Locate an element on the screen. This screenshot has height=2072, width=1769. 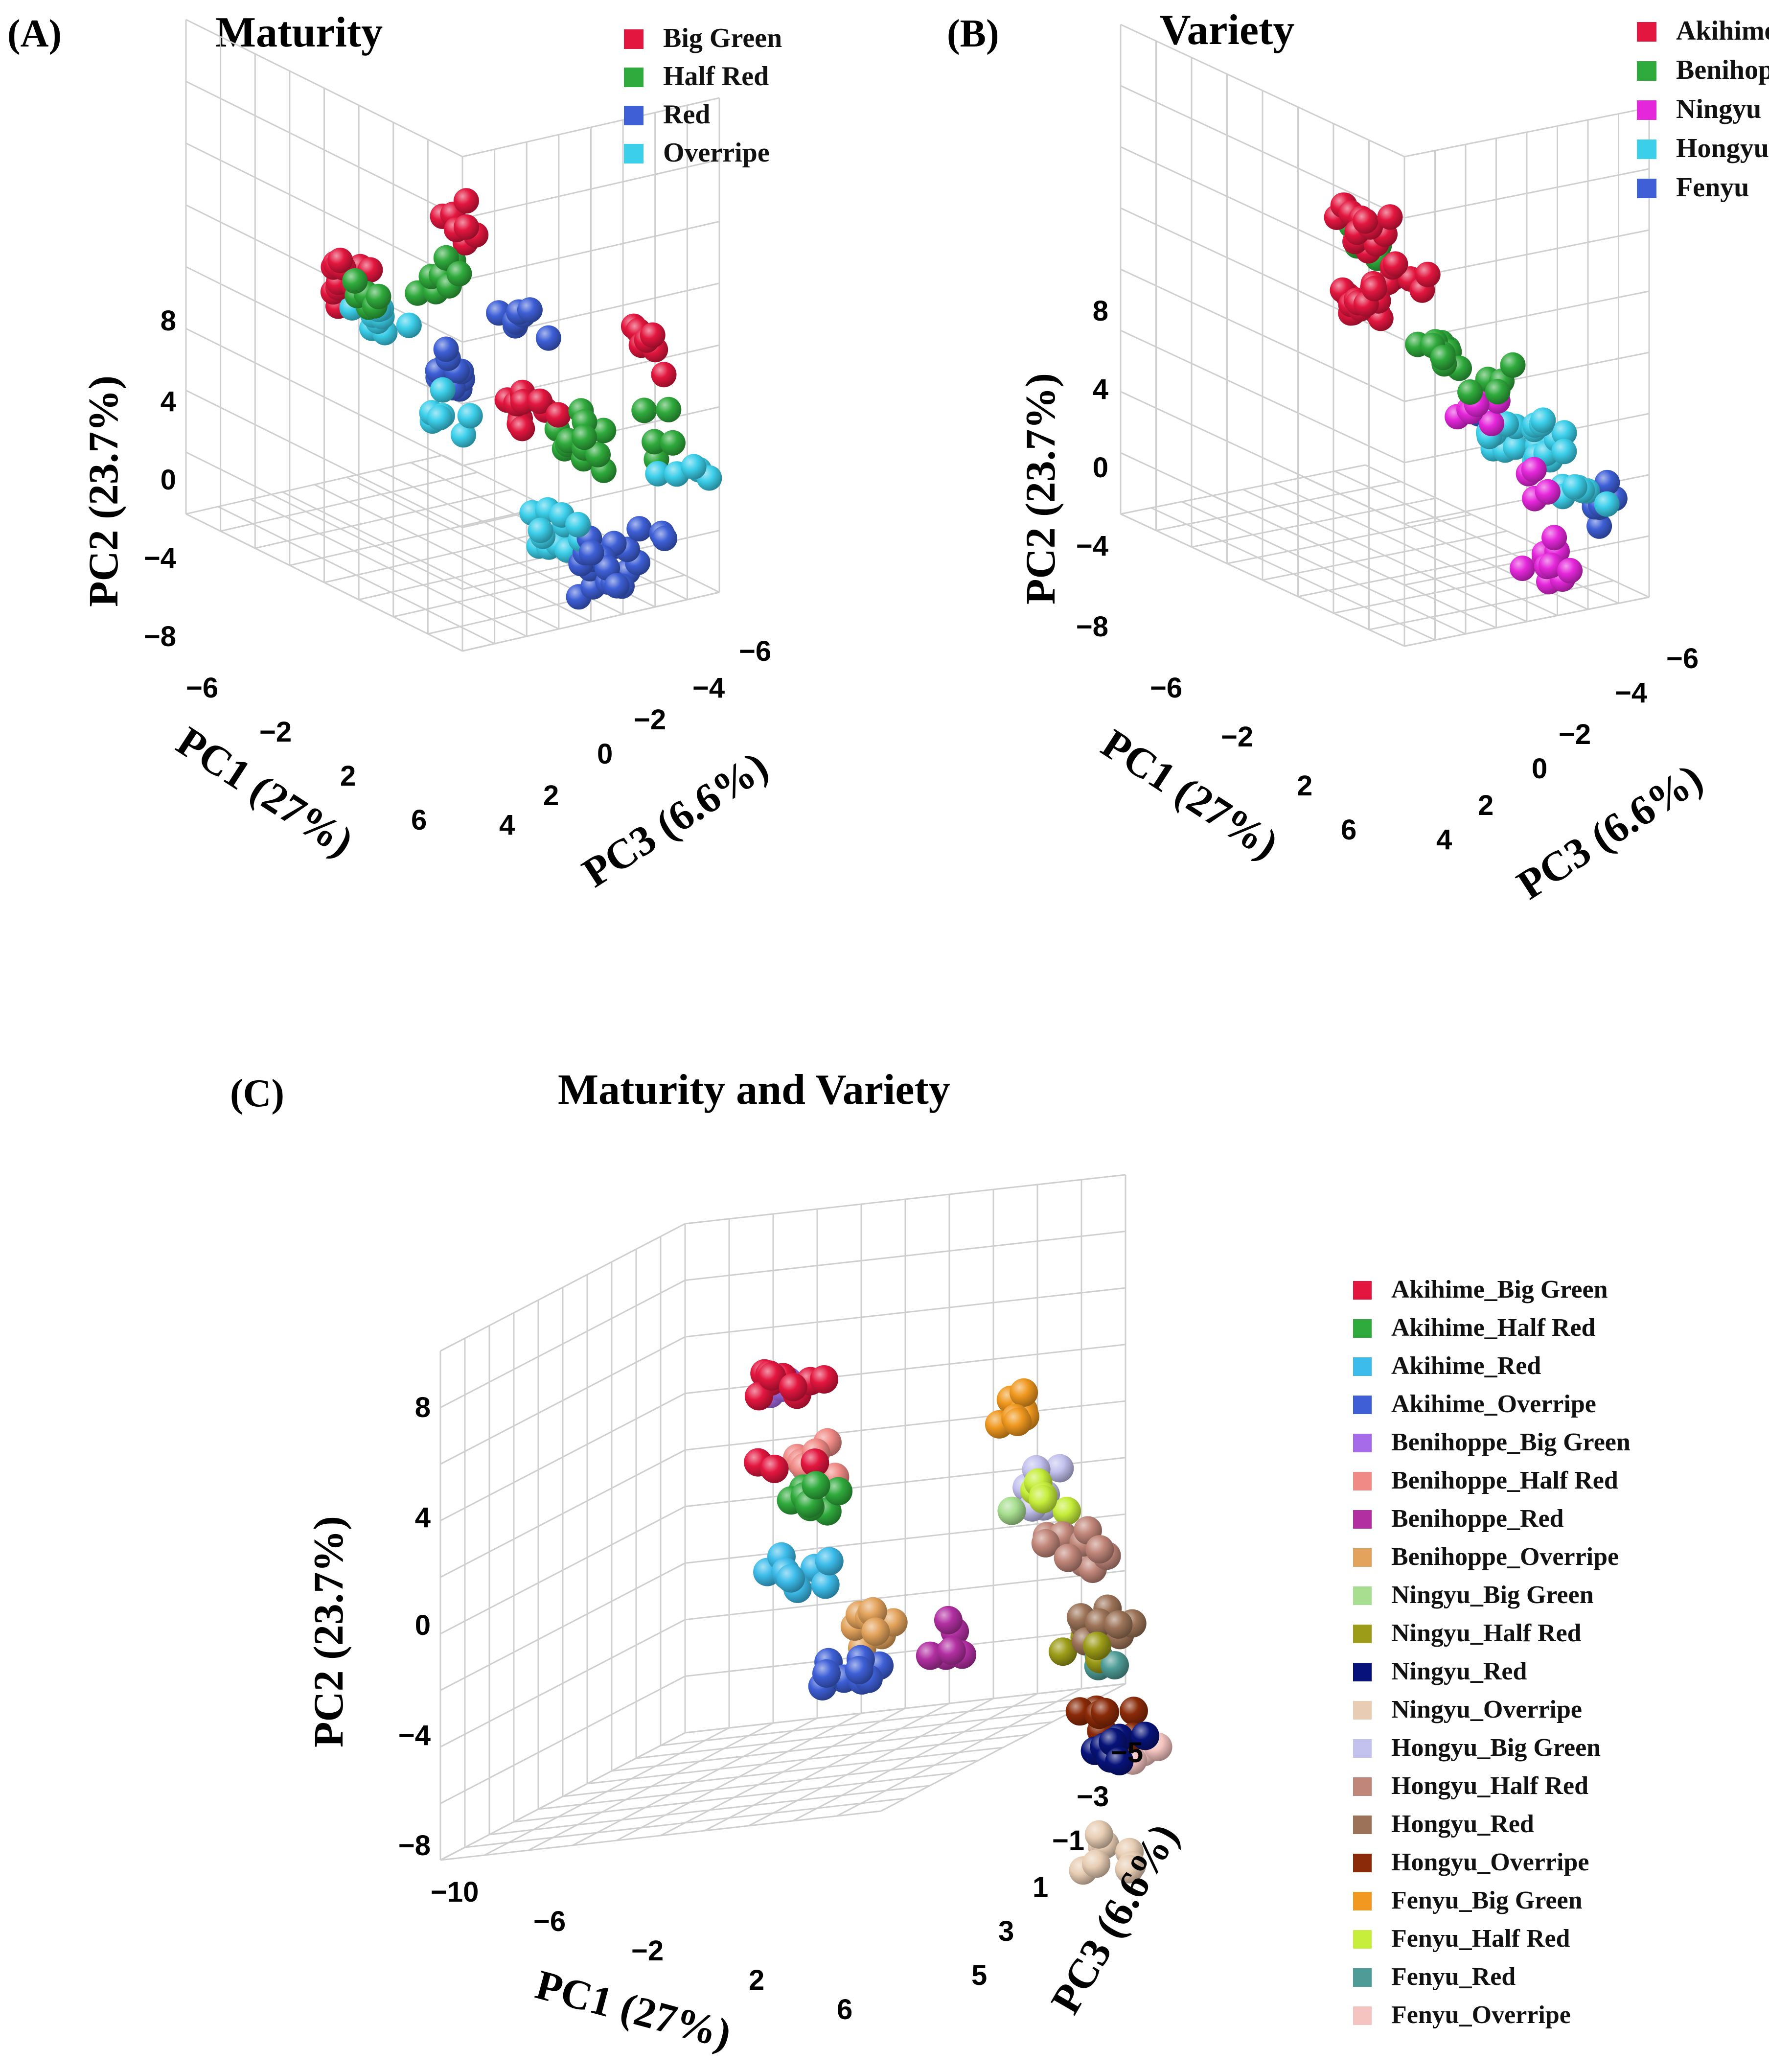
panel-a-ylabel: PC2 (23.7%) is located at coordinates (103, 491).